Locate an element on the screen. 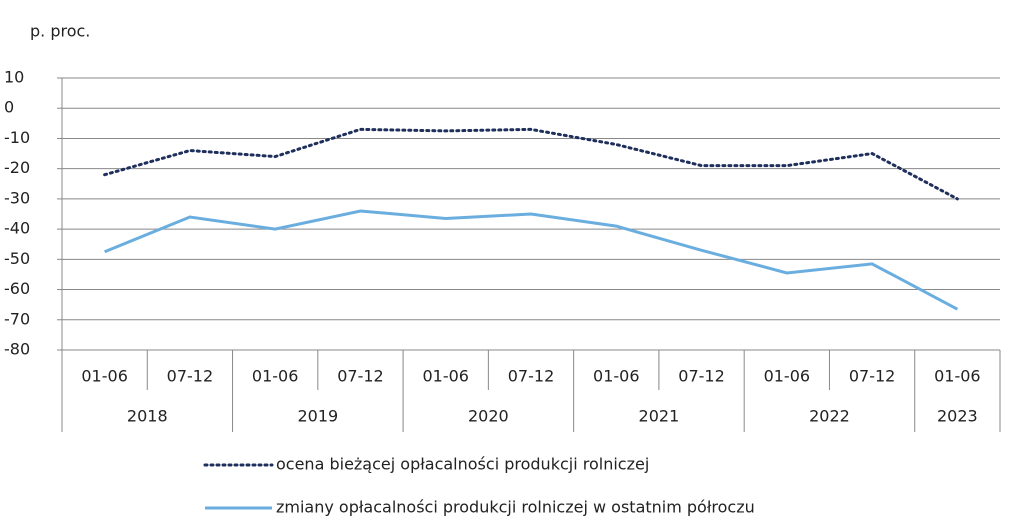  y-tick-label: -30 is located at coordinates (17, 197).